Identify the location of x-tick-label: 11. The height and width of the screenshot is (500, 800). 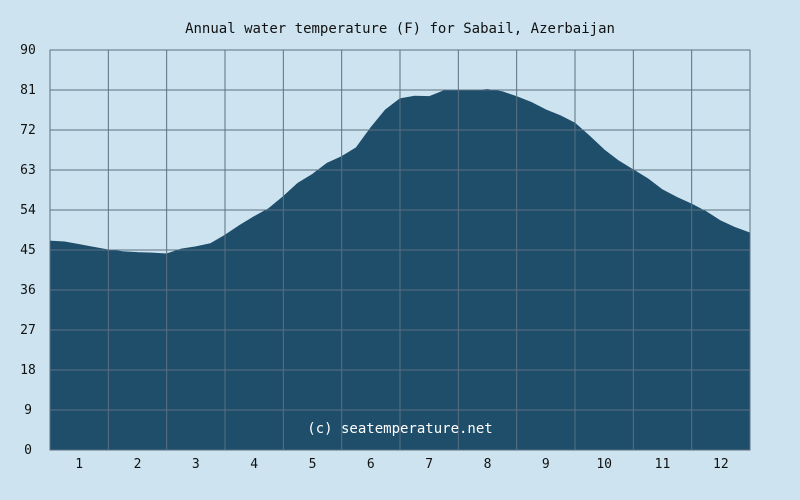
(663, 464).